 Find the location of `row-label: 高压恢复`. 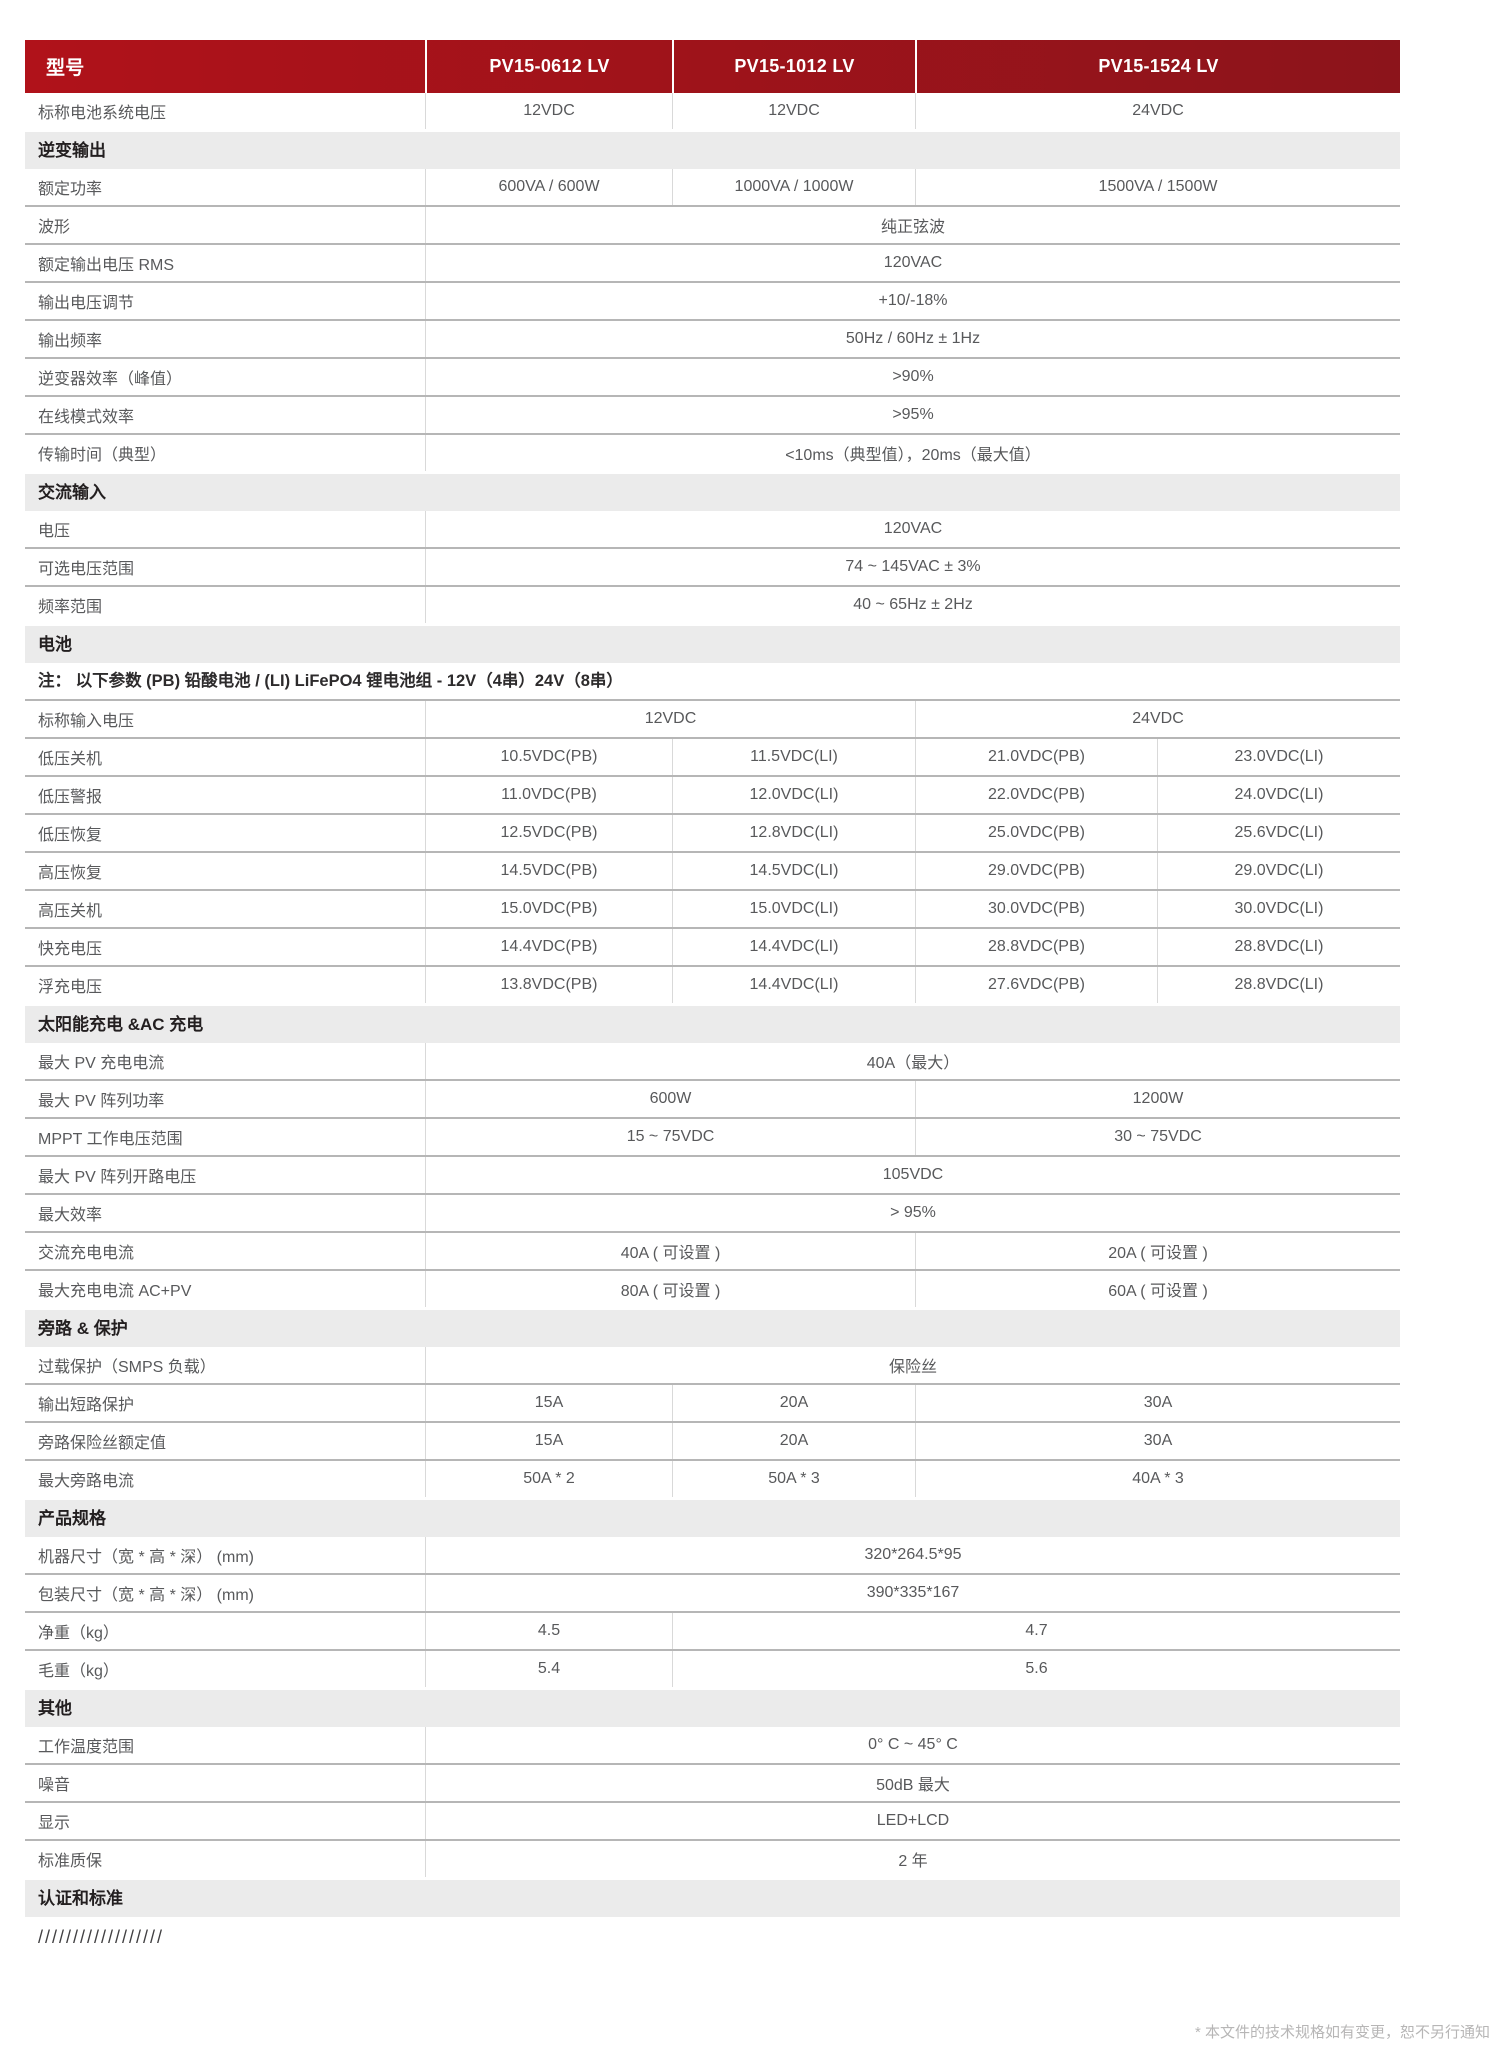

row-label: 高压恢复 is located at coordinates (70, 873).